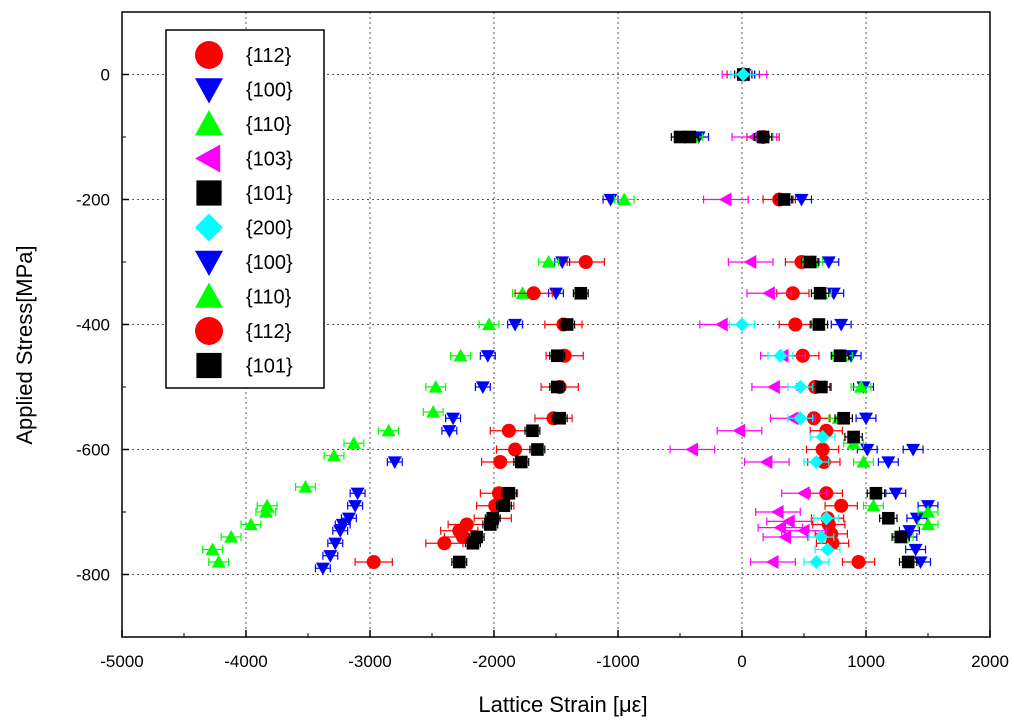 Image resolution: width=1014 pixels, height=722 pixels. I want to click on legend-item: {112}, so click(243, 55).